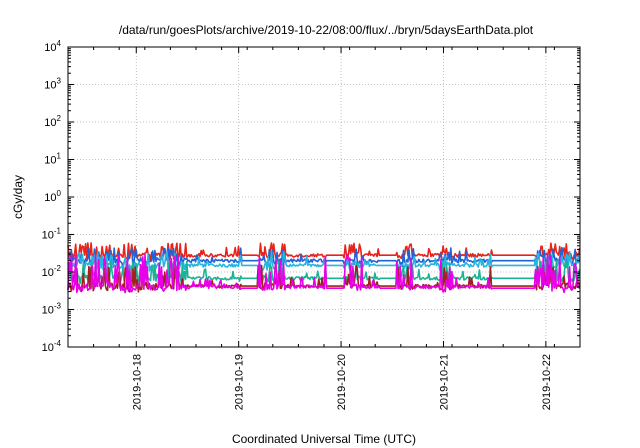  I want to click on y-tick-label: 10⁻³, so click(52, 309).